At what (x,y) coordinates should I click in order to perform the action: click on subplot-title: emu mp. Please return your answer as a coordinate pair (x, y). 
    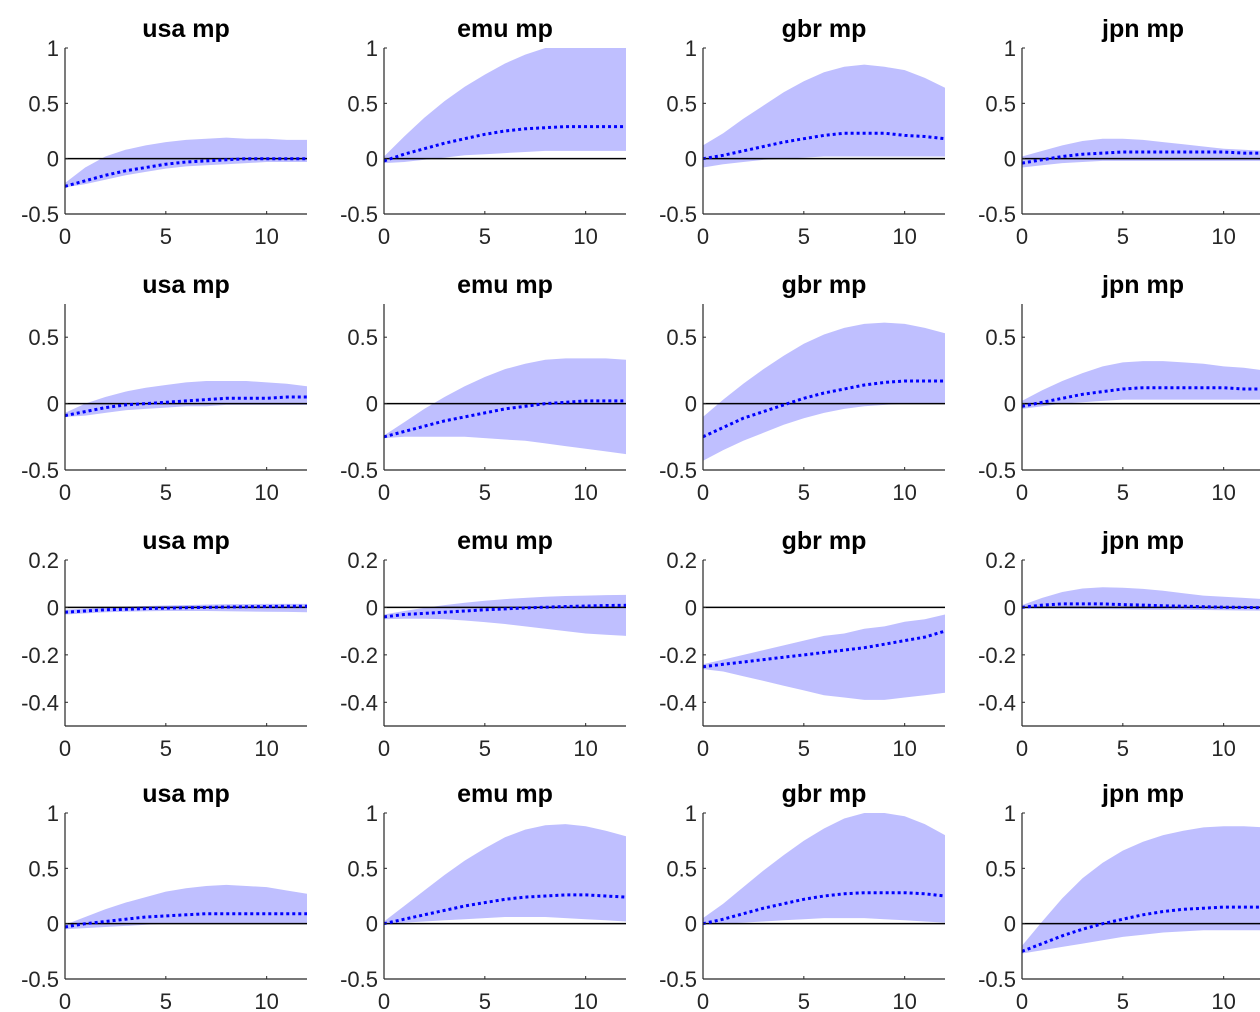
    Looking at the image, I should click on (505, 541).